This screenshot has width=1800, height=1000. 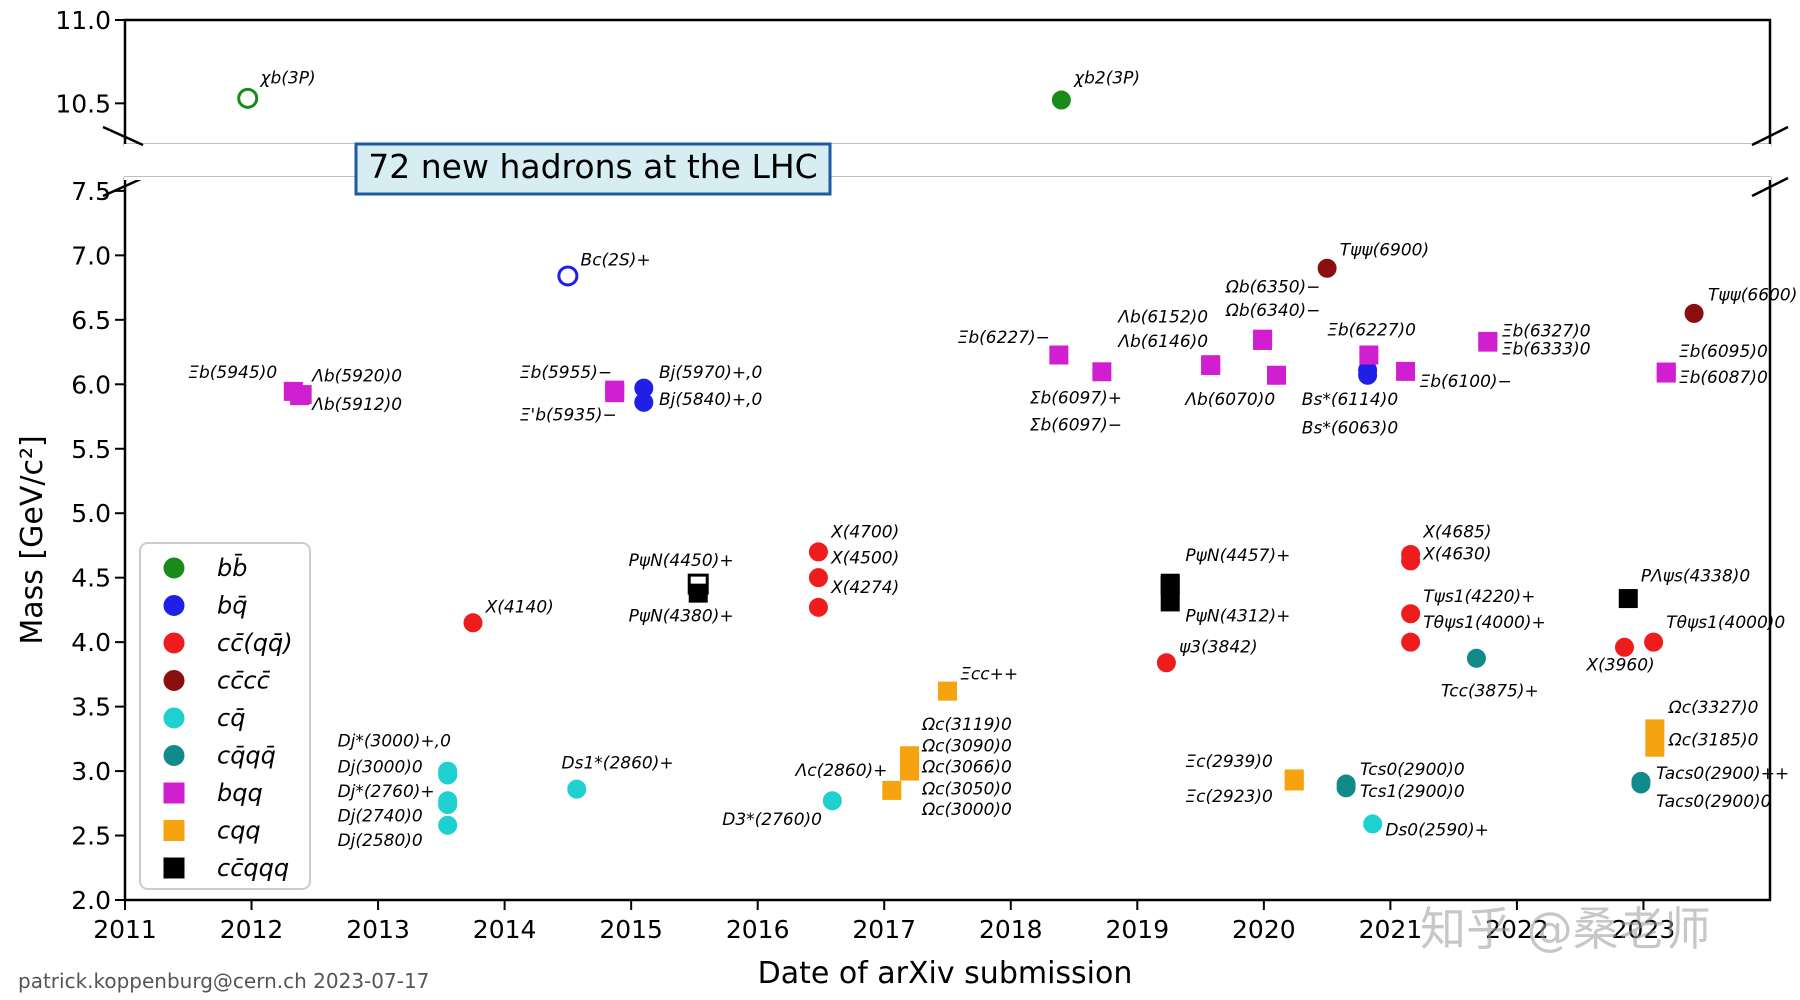 What do you see at coordinates (394, 742) in the screenshot?
I see `point-label: Dj*(3000)+,0` at bounding box center [394, 742].